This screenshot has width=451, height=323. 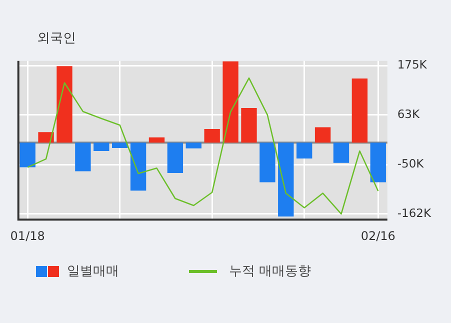 What do you see at coordinates (56, 38) in the screenshot?
I see `chart-title: 외국인` at bounding box center [56, 38].